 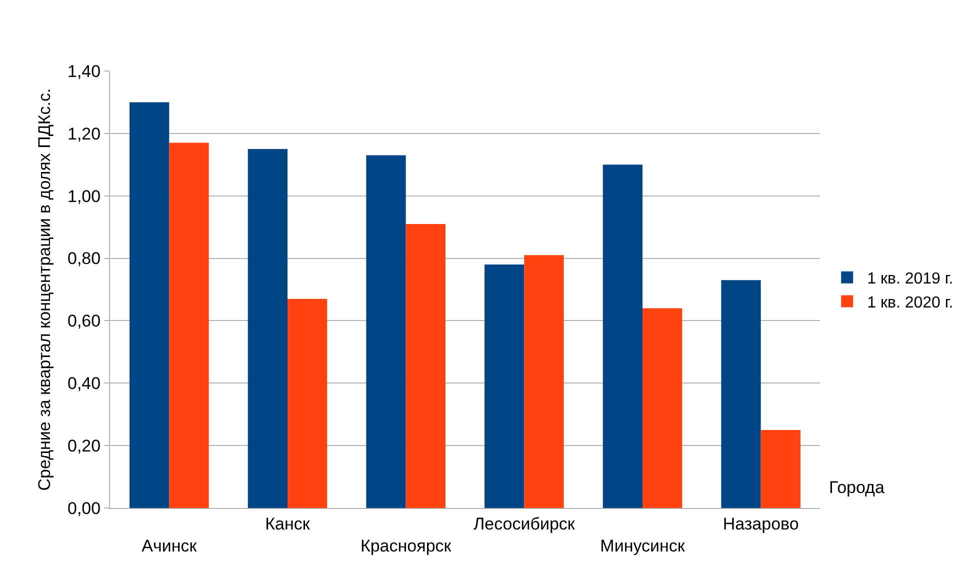 I want to click on x-tick-label: Красноярск, so click(x=406, y=546).